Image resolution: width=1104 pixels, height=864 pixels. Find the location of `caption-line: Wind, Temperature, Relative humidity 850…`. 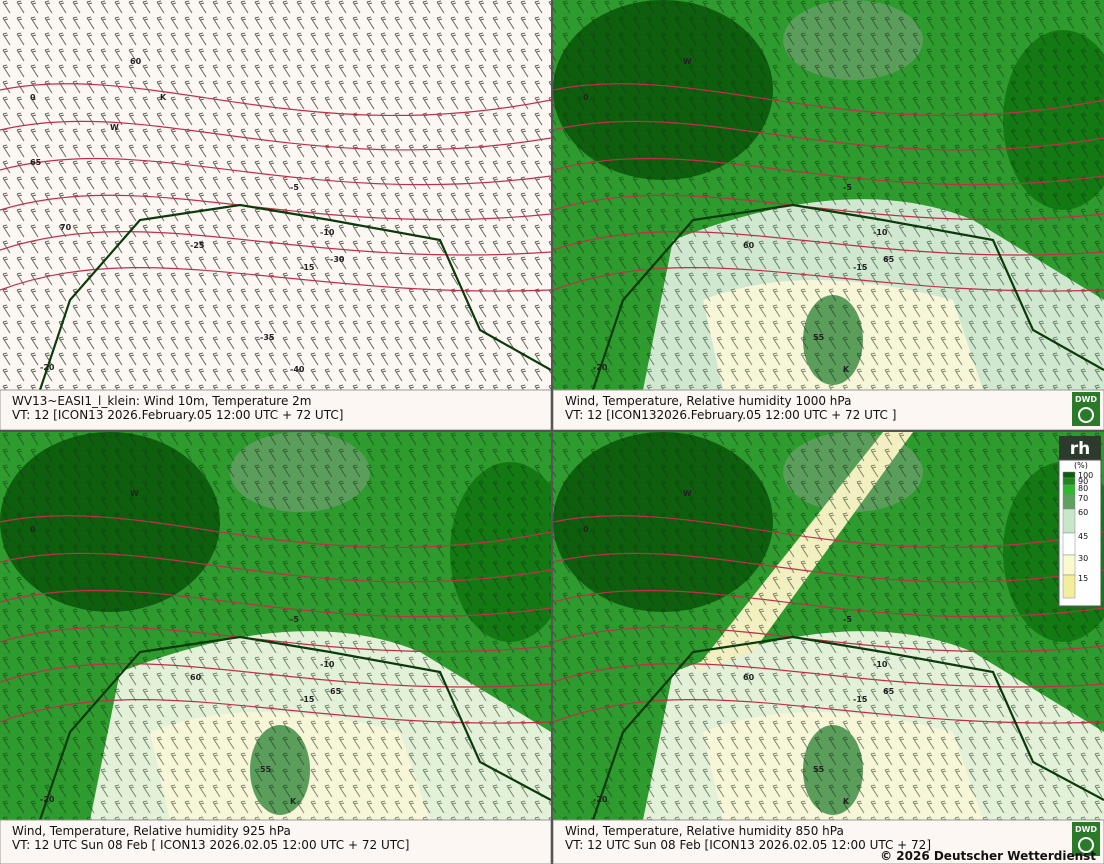

caption-line: Wind, Temperature, Relative humidity 850… is located at coordinates (704, 831).